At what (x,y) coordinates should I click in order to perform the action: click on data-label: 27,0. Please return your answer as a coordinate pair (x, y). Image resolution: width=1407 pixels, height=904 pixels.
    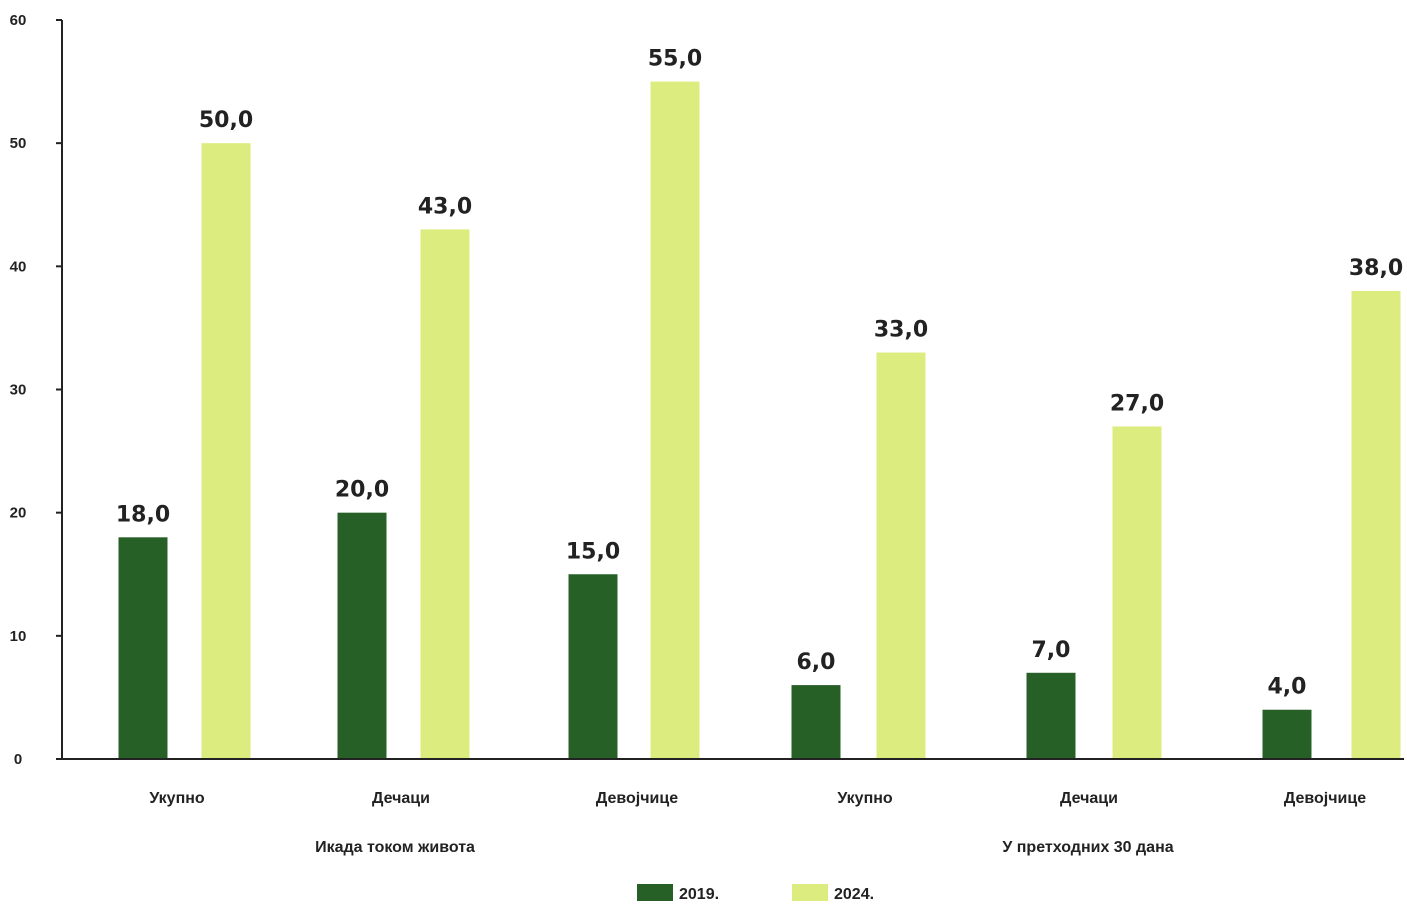
    Looking at the image, I should click on (1137, 403).